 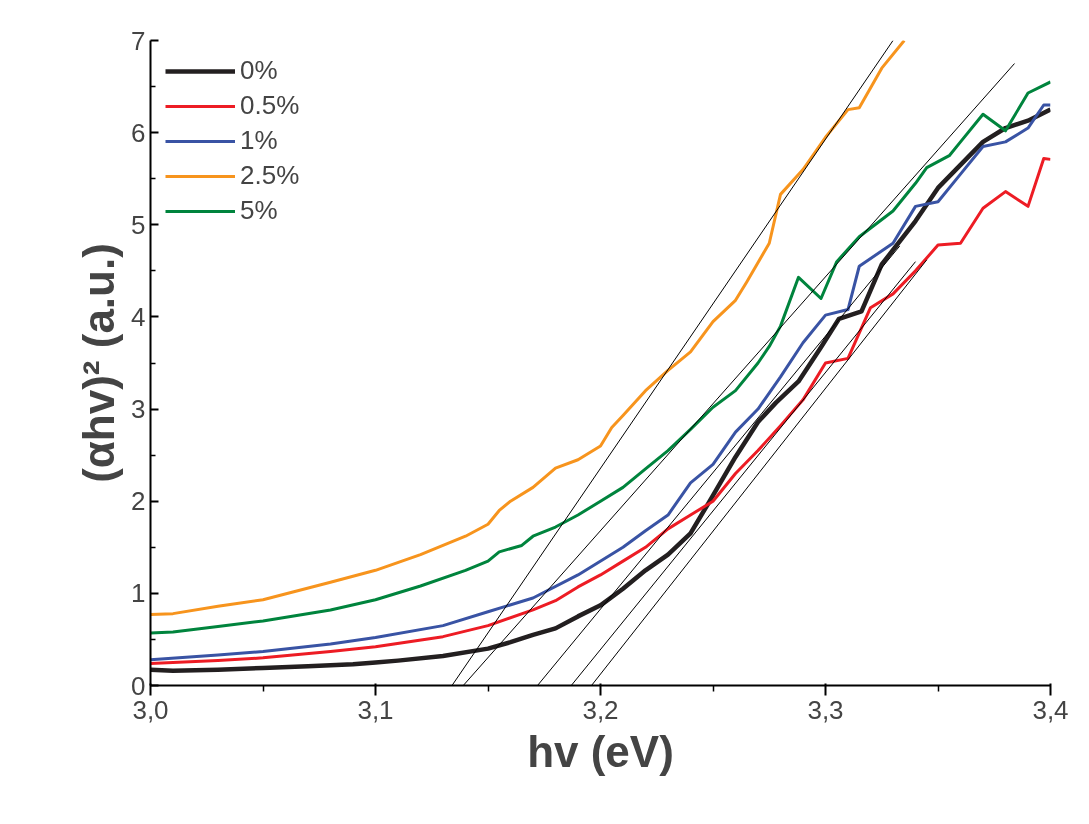 What do you see at coordinates (259, 140) in the screenshot?
I see `legend-label: 1%` at bounding box center [259, 140].